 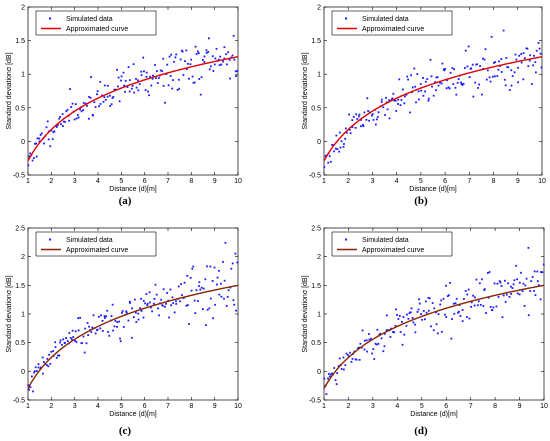 I want to click on legend-scatter-marker, so click(x=50, y=18).